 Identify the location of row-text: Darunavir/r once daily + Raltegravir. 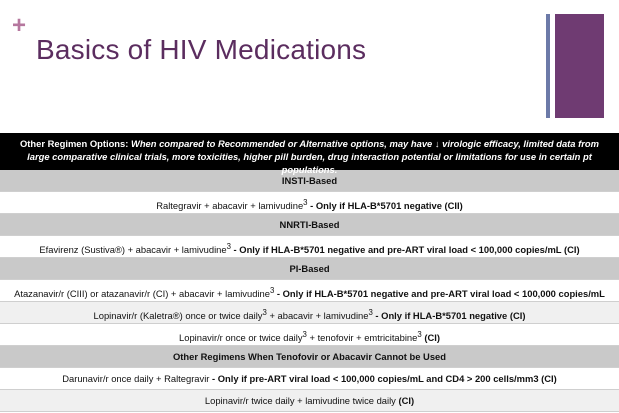
(136, 378).